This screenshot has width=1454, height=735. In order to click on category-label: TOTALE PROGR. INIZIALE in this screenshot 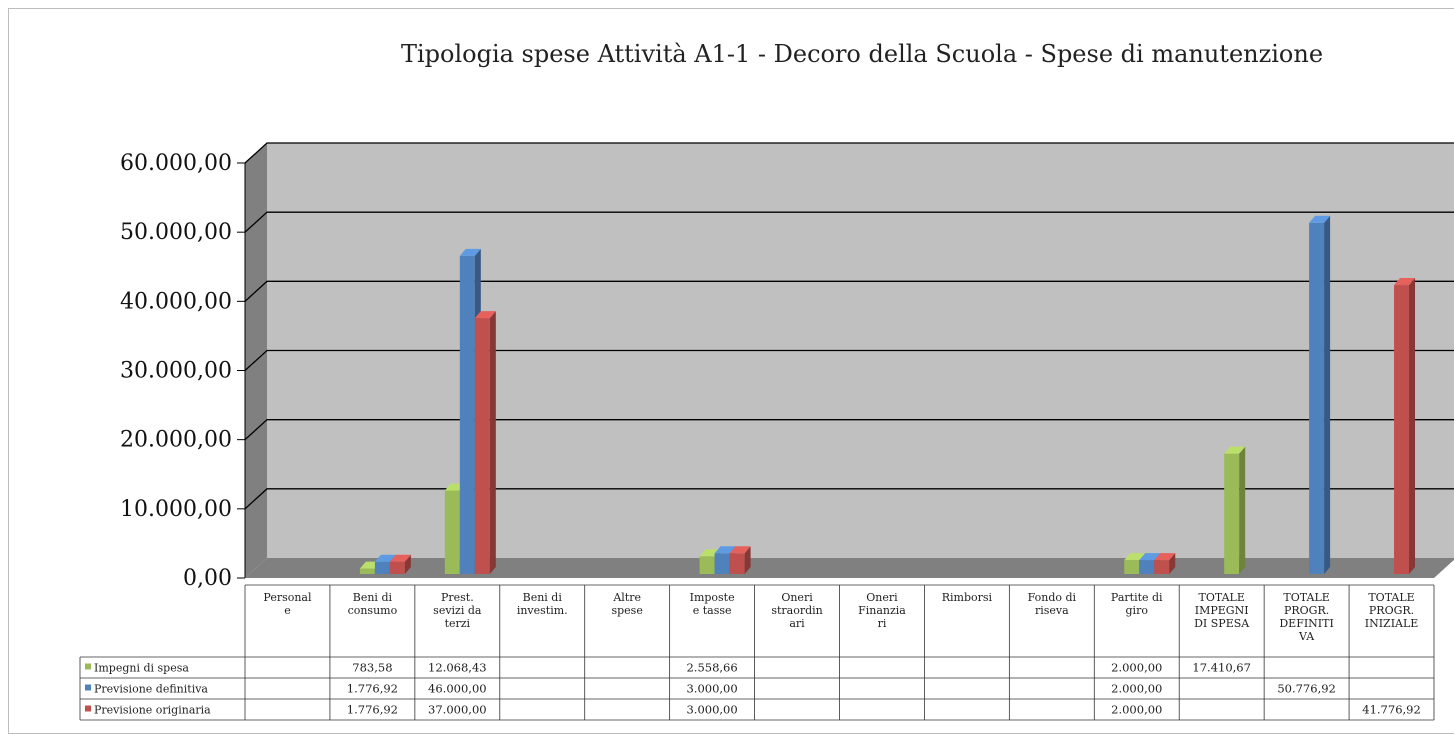, I will do `click(1392, 610)`.